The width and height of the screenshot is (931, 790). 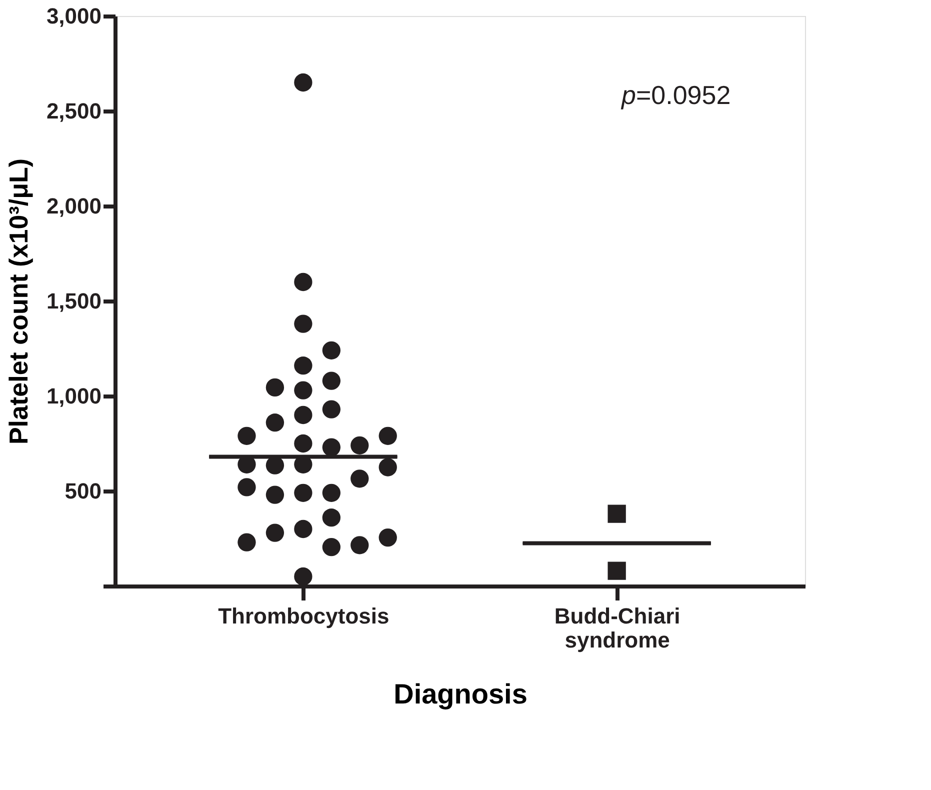 I want to click on x-tick-label: Budd-Chiari syndrome, so click(x=617, y=628).